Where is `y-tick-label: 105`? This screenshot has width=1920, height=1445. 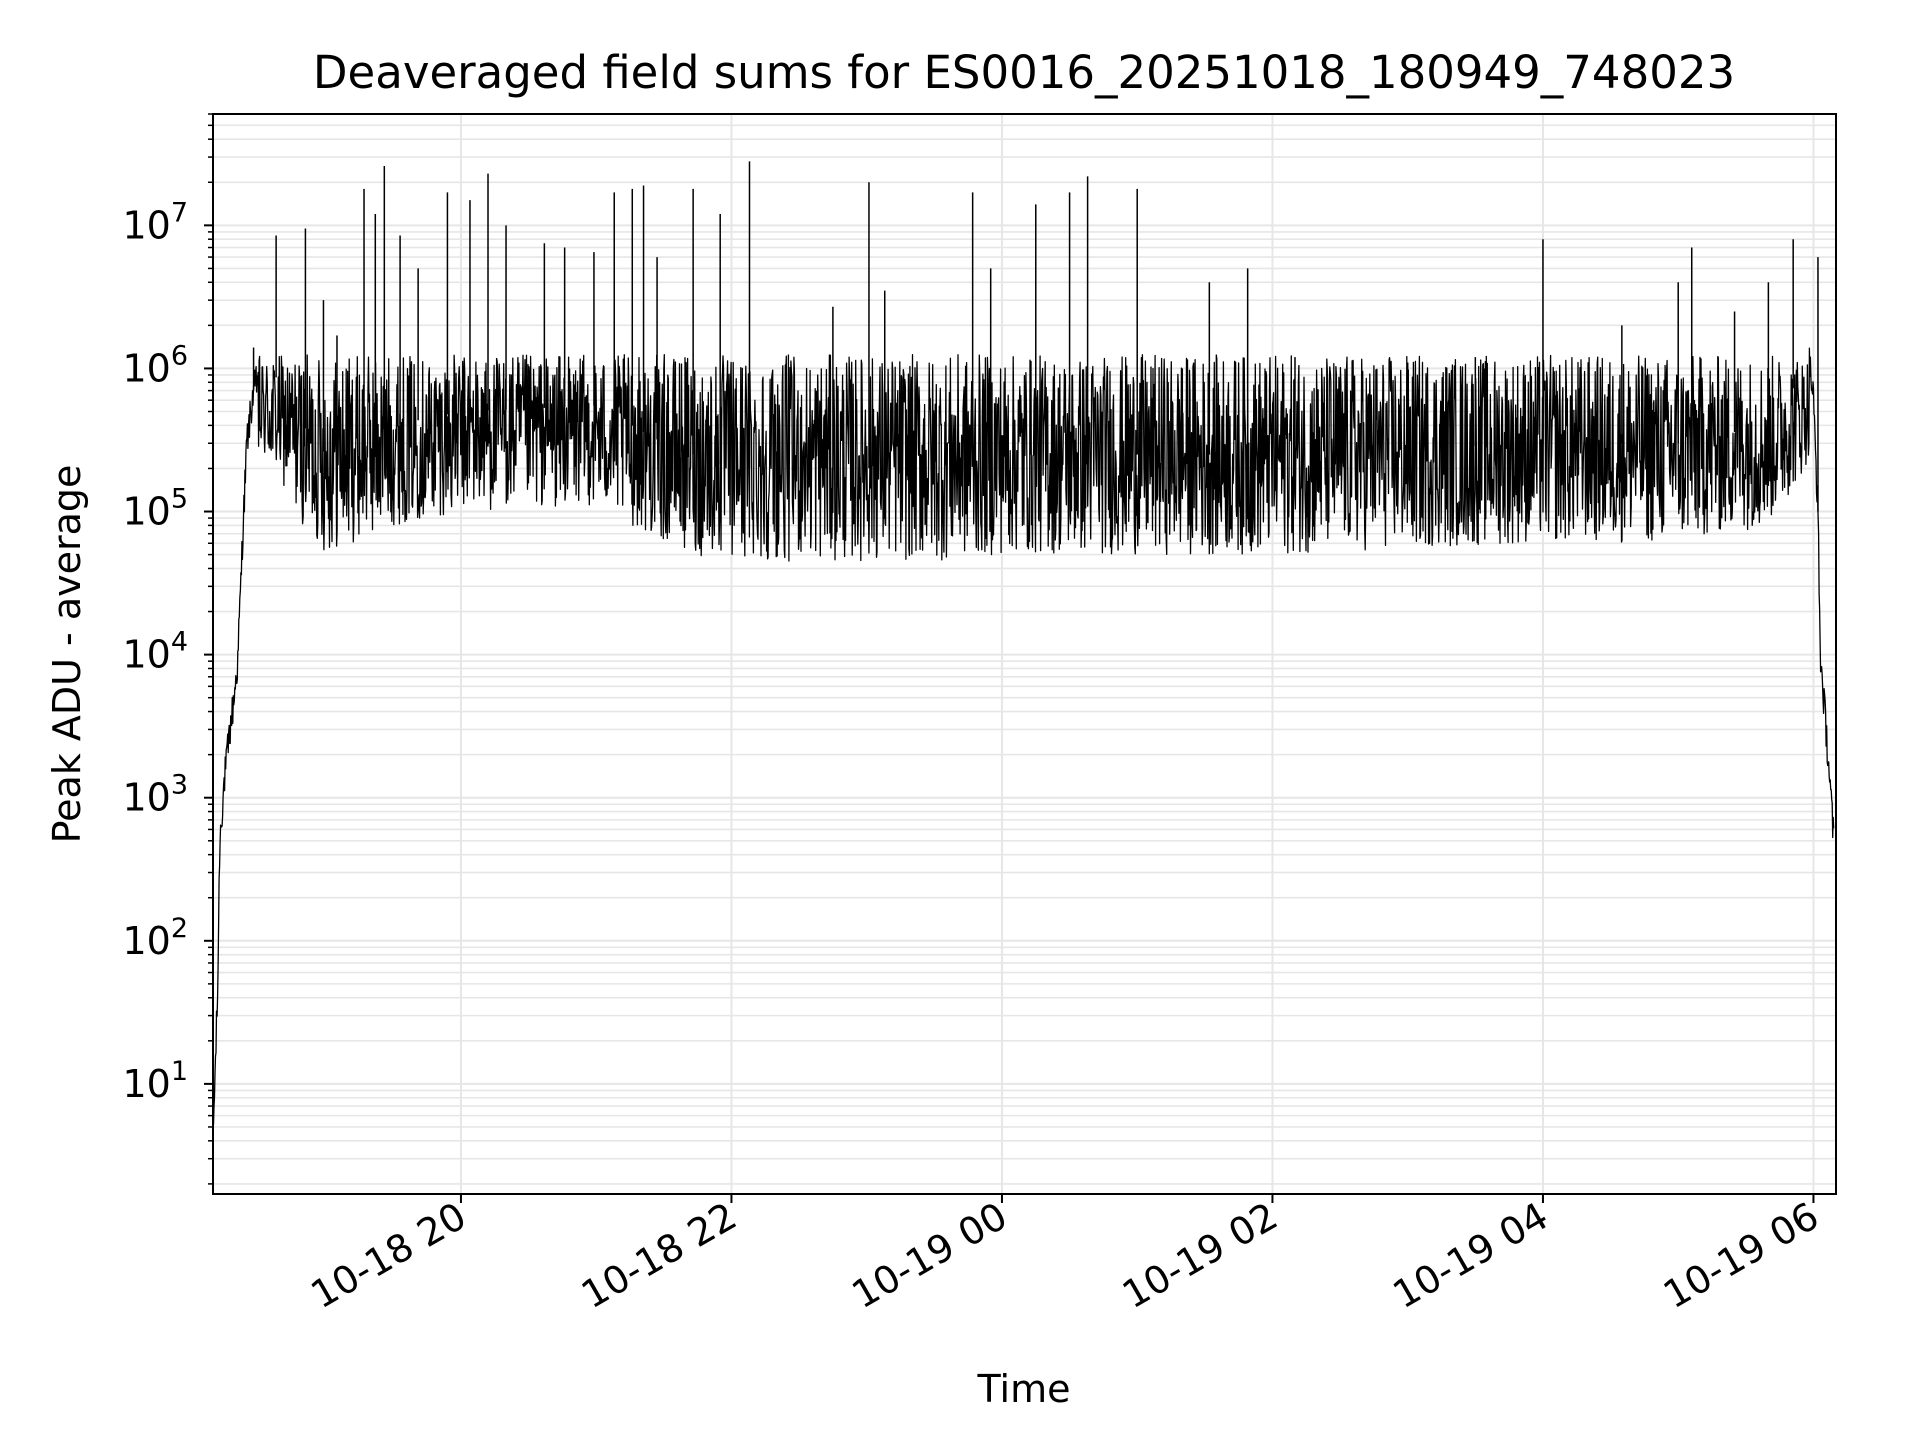 y-tick-label: 105 is located at coordinates (155, 509).